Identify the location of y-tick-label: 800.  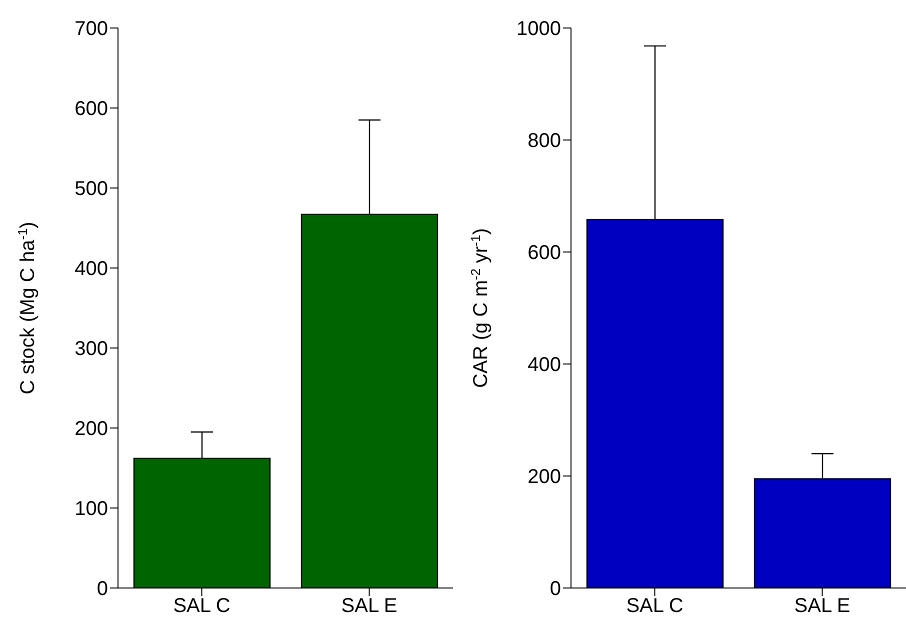
(544, 141).